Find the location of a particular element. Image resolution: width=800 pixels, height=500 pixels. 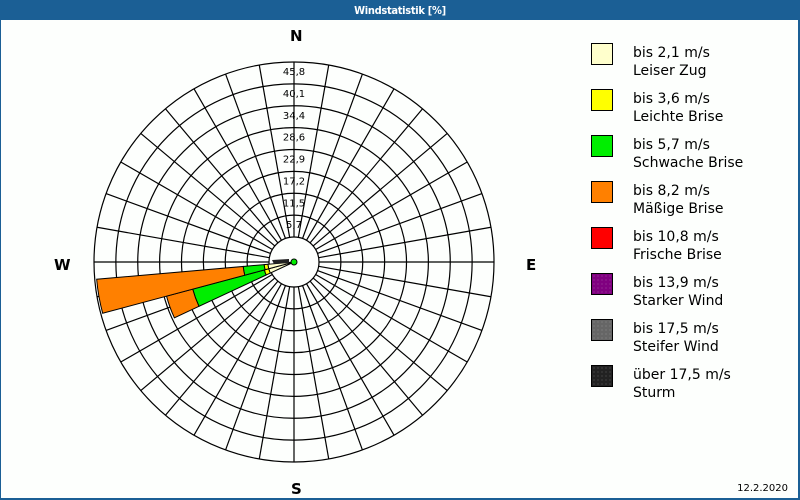

legend-item-schwache-brise: bis 5,7 m/s Schwache Brise is located at coordinates (691, 155).